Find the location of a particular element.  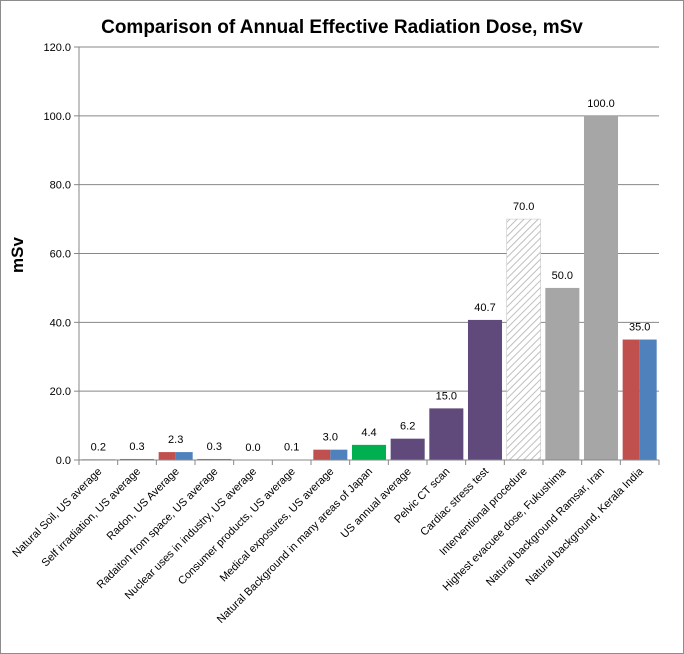

data-label: 0.0 is located at coordinates (252, 448).